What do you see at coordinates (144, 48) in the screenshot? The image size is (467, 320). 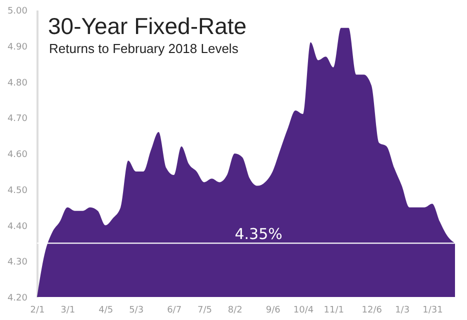 I see `text: Returns to February 2018 Levels` at bounding box center [144, 48].